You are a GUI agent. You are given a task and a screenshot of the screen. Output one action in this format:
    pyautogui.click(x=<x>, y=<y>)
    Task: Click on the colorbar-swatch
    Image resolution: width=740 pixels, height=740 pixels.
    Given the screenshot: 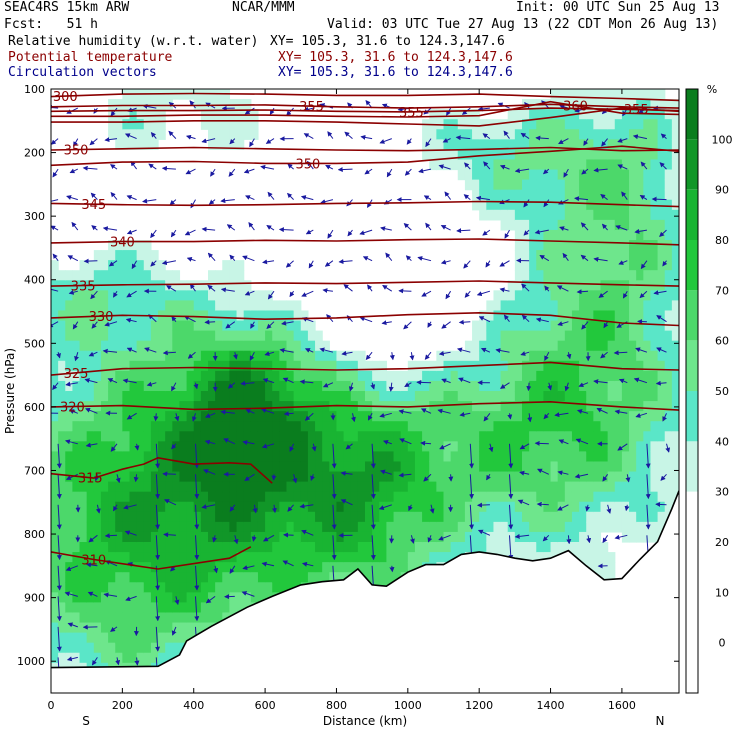 What is the action you would take?
    pyautogui.click(x=692, y=164)
    